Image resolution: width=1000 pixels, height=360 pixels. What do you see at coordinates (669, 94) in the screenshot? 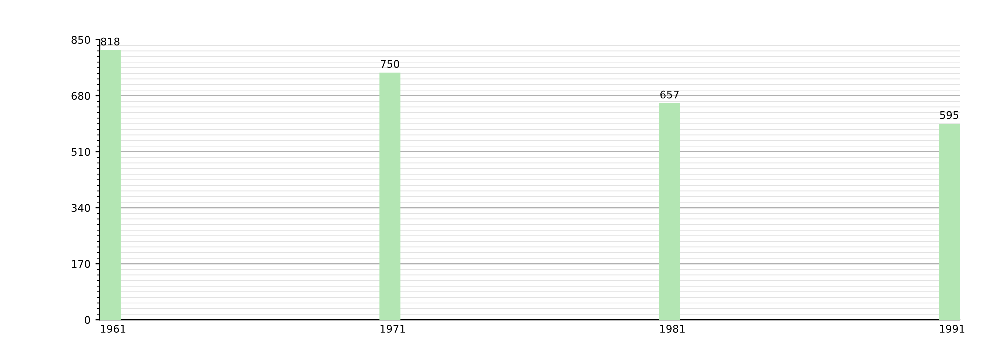
I see `data-label: 657` at bounding box center [669, 94].